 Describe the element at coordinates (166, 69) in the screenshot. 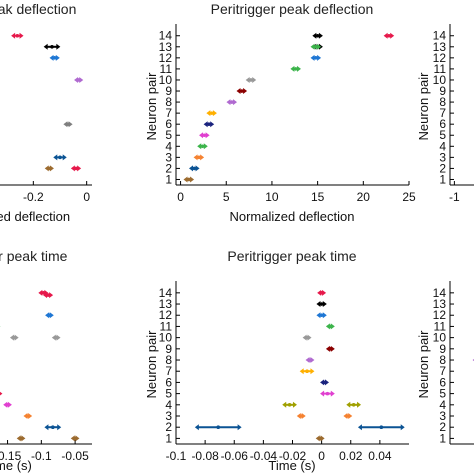

I see `y-tick-label: 11` at that location.